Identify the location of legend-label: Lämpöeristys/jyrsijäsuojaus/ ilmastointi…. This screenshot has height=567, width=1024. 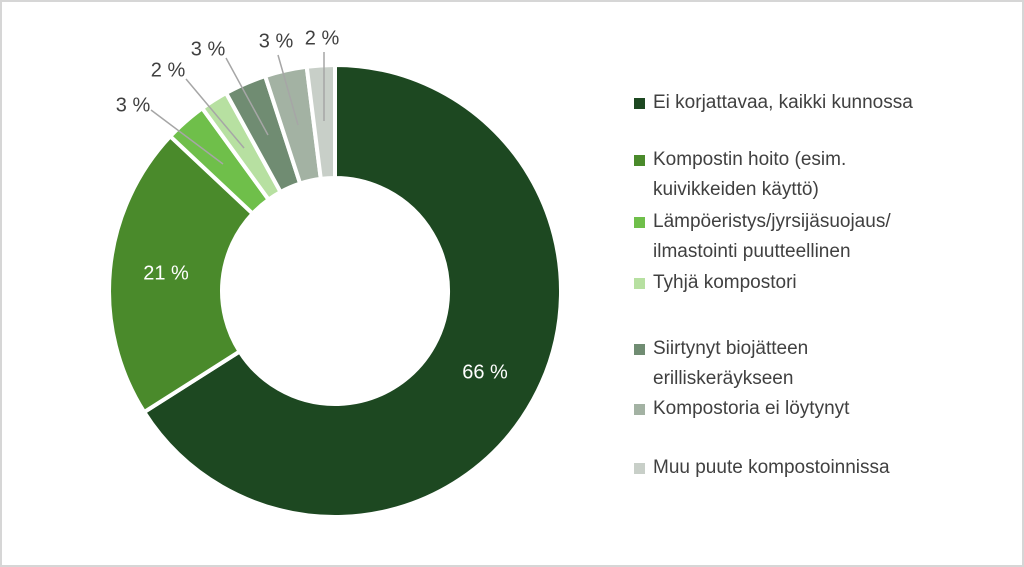
(772, 236).